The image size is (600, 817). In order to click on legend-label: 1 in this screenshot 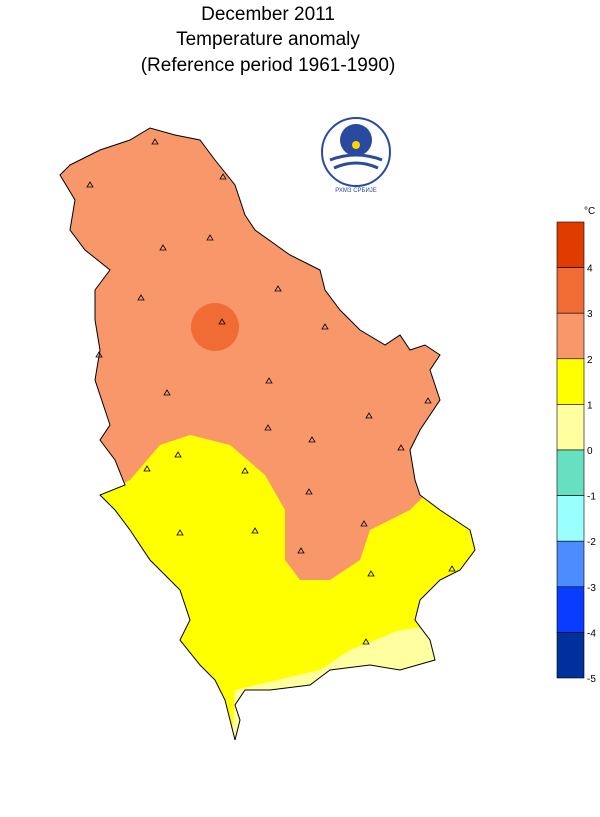, I will do `click(590, 405)`.